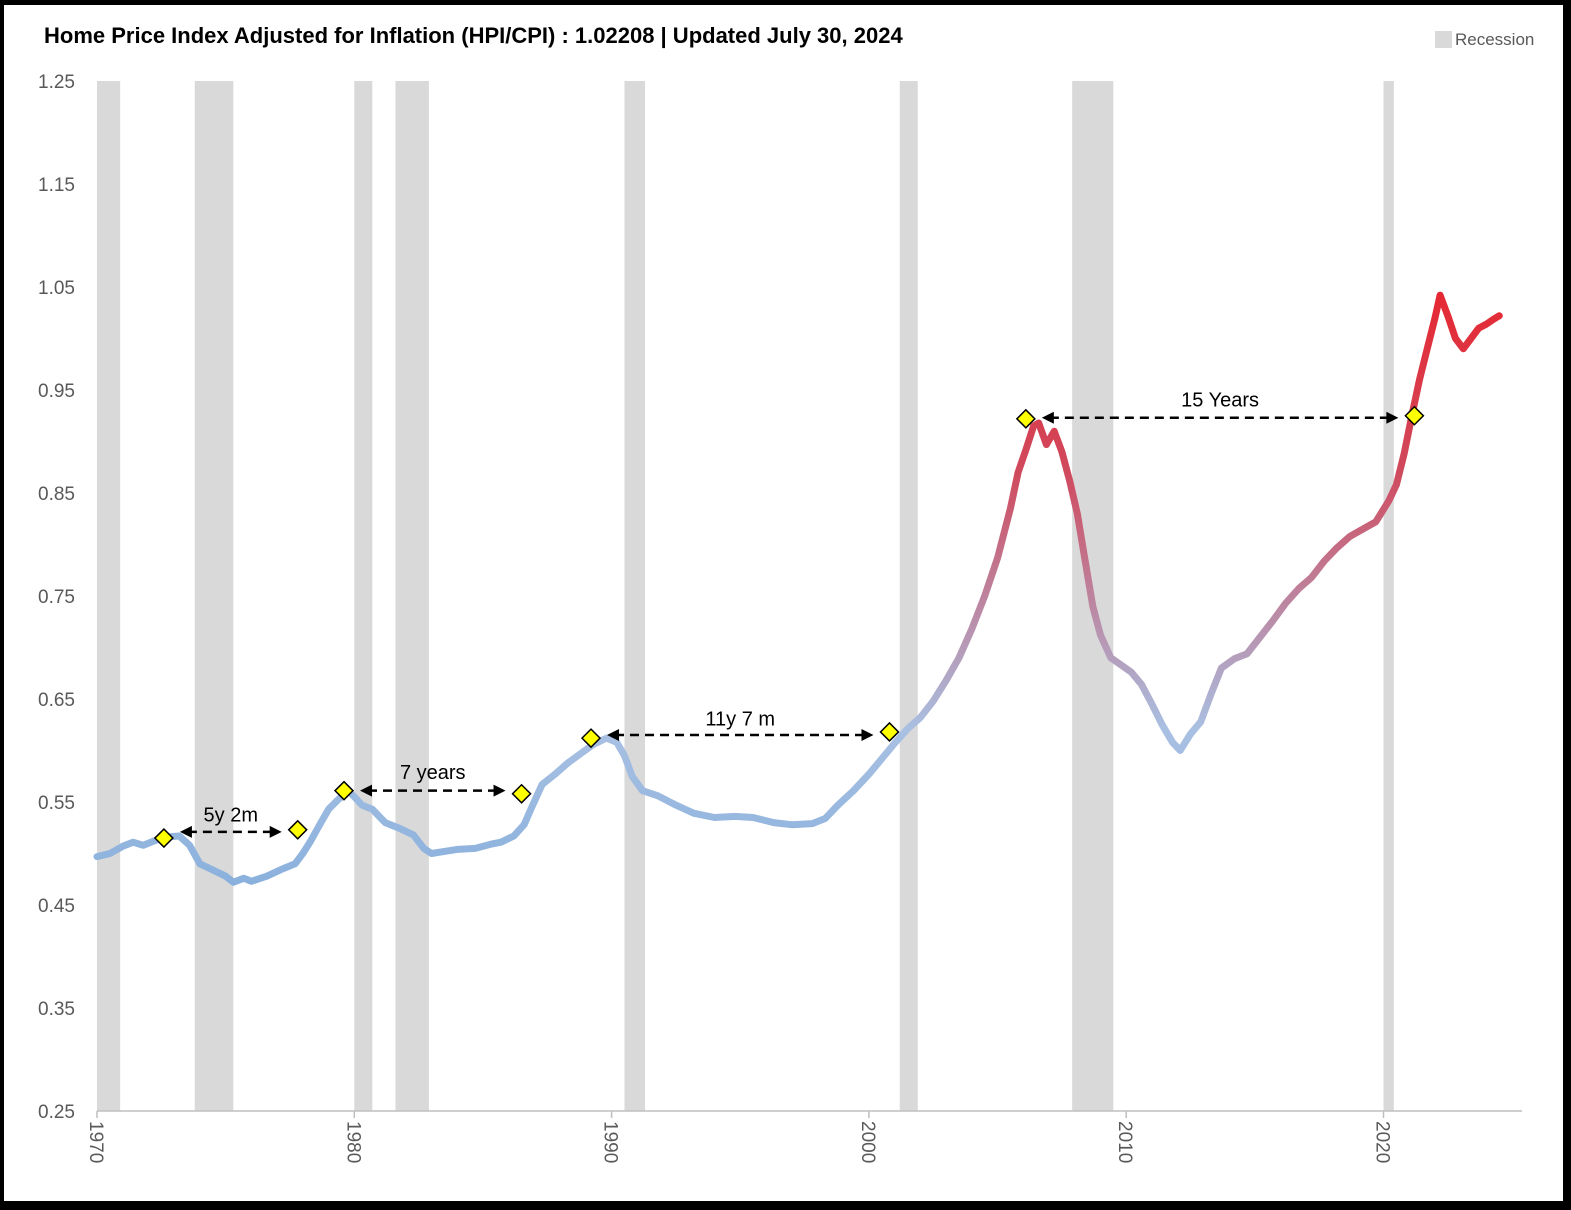 This screenshot has width=1571, height=1210. I want to click on x-tick-label: 2000, so click(867, 1142).